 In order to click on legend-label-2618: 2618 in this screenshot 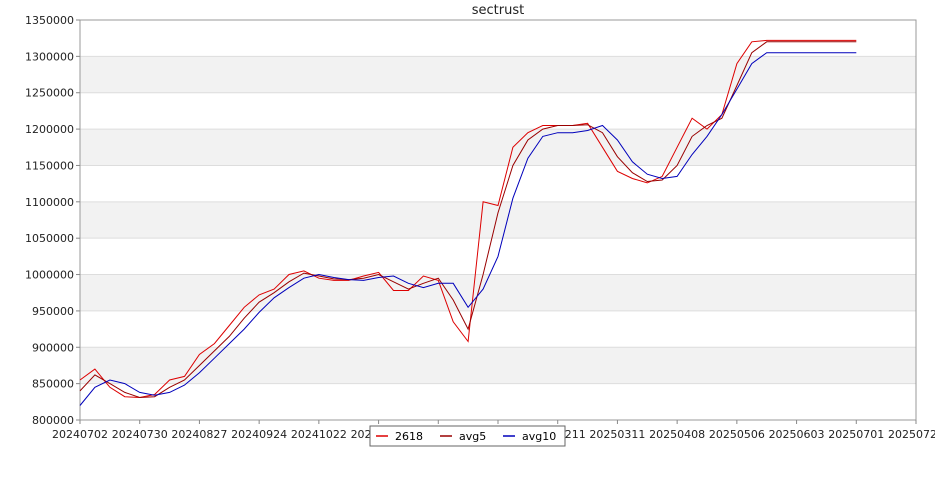, I will do `click(409, 436)`.